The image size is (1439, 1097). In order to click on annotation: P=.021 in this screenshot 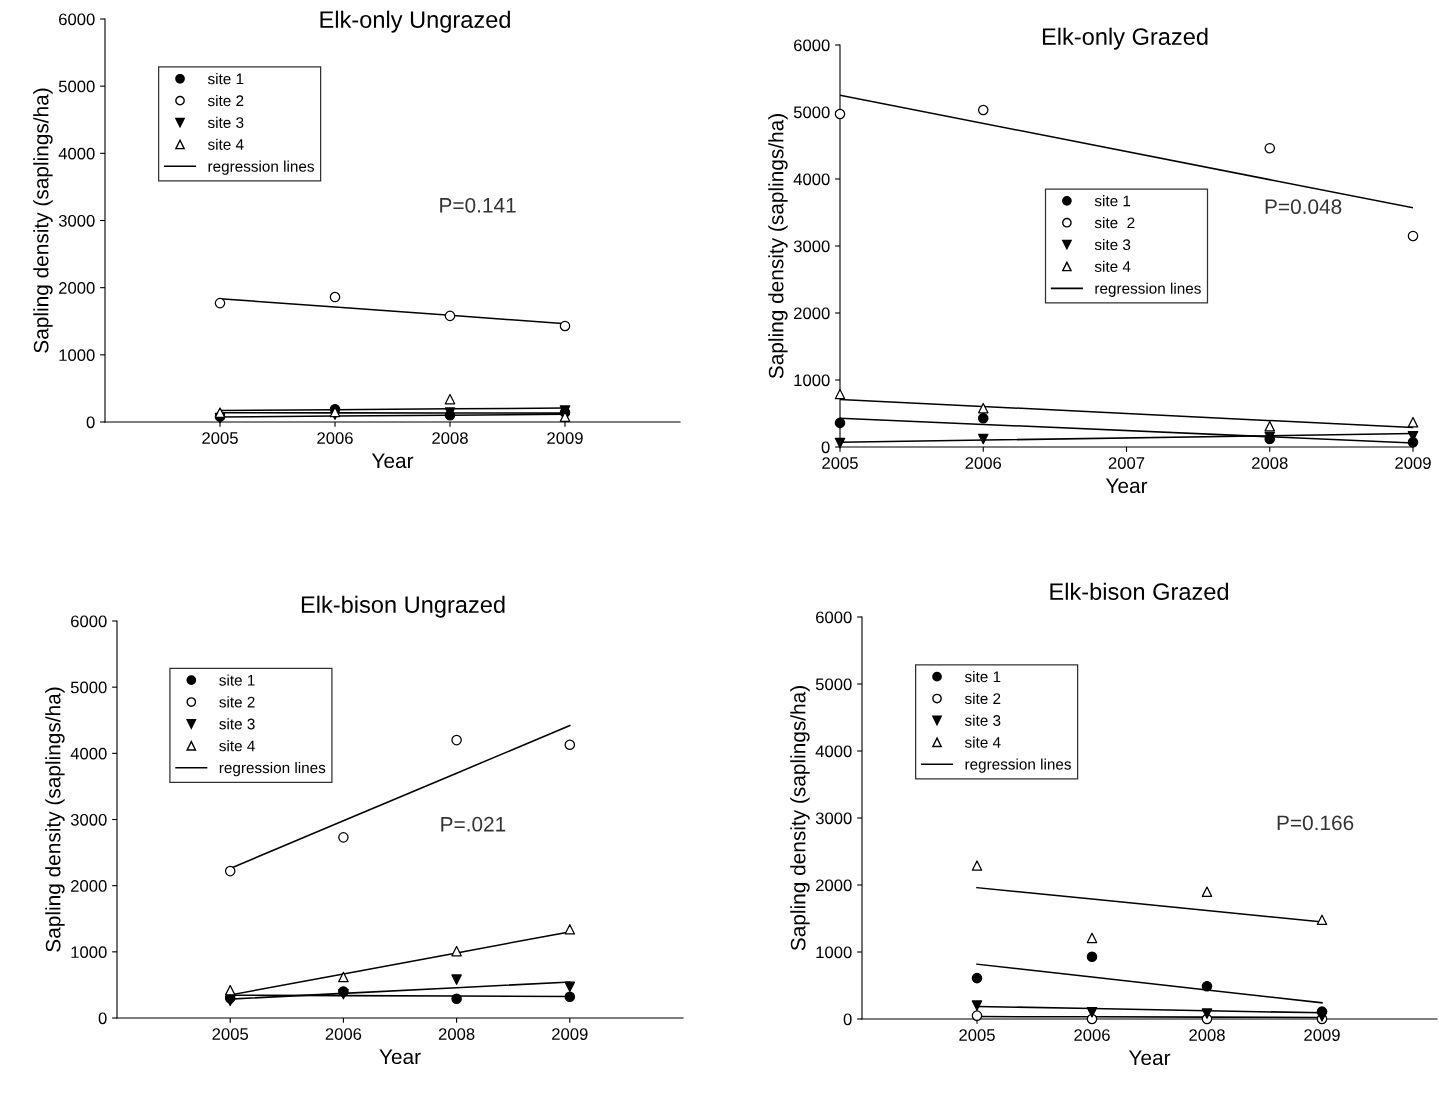, I will do `click(473, 824)`.